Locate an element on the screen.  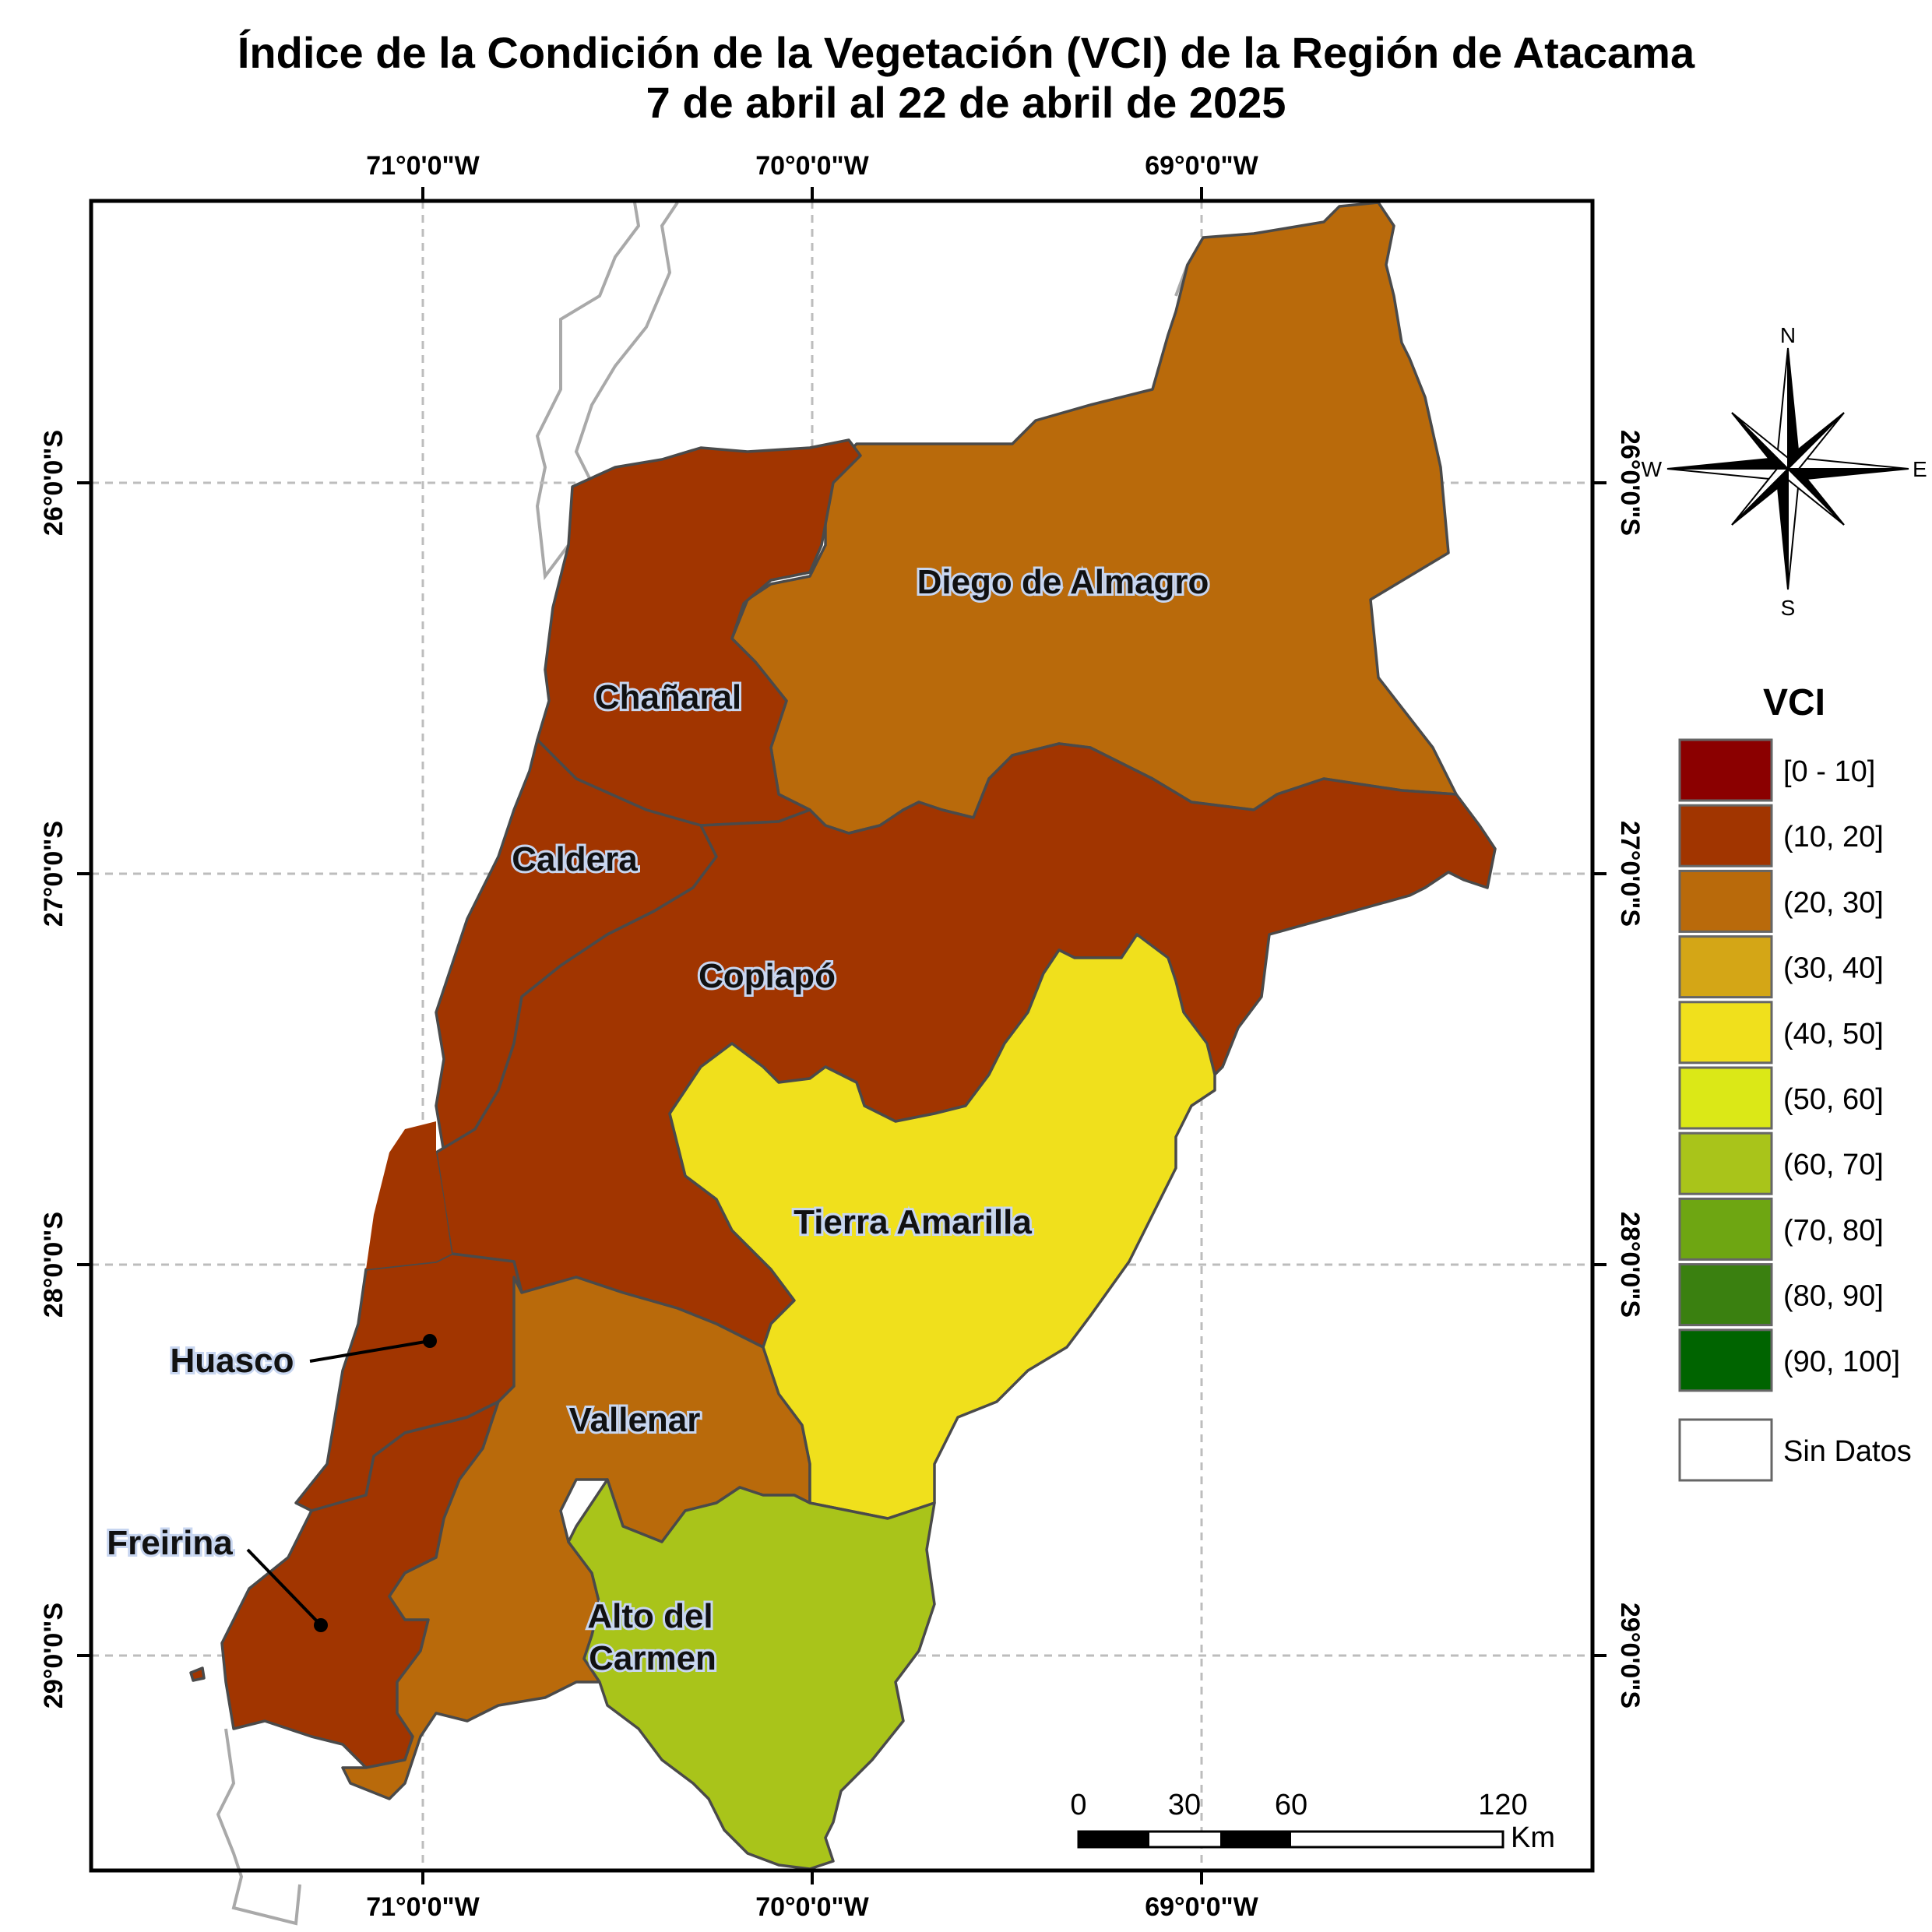
lon-label-top-71: 71°0'0"W is located at coordinates (423, 166).